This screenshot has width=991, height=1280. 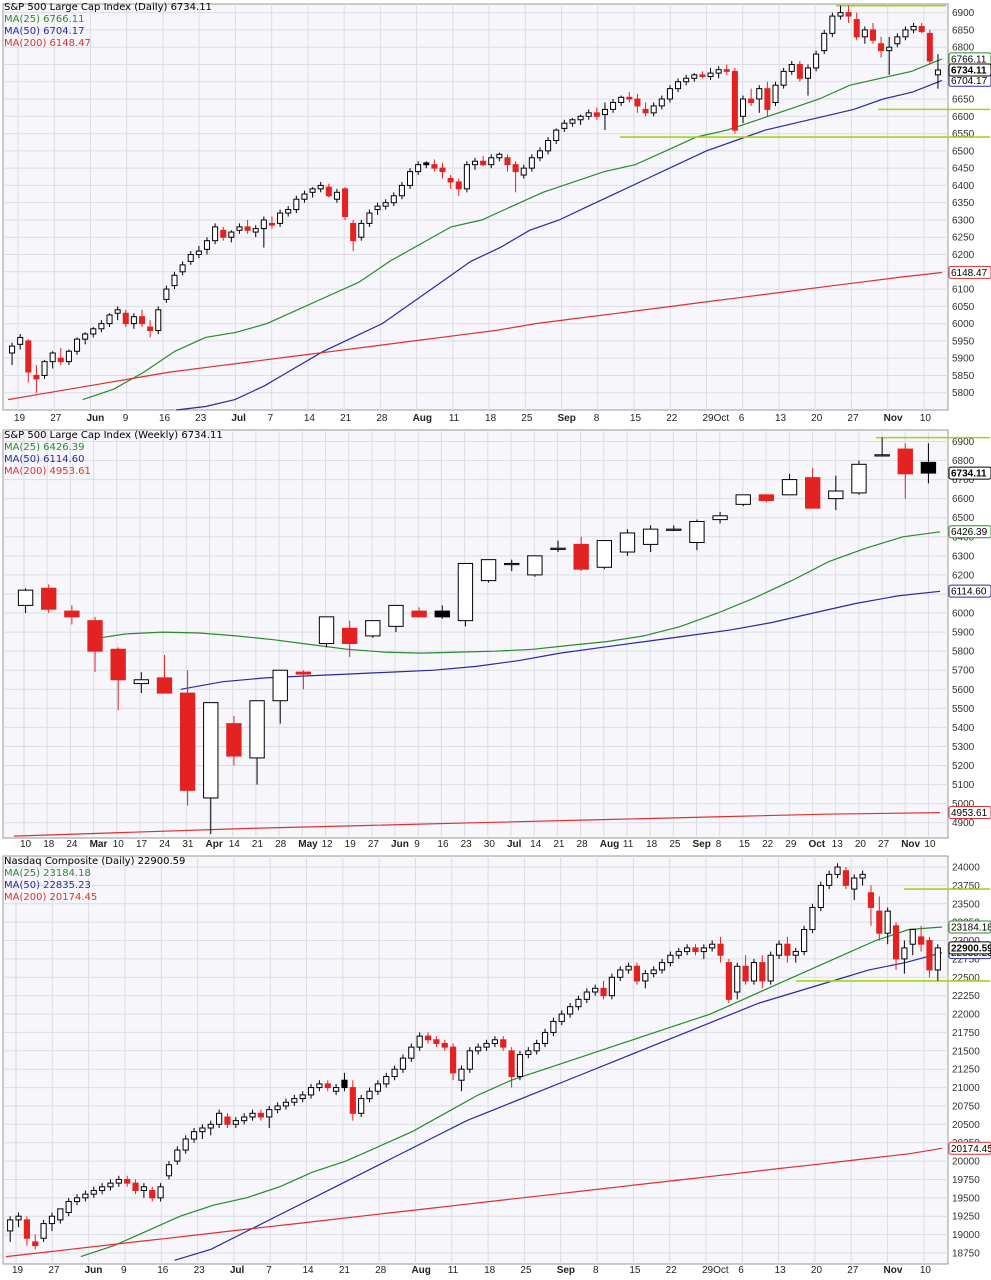 I want to click on value-tag: 22900.59, so click(x=969, y=947).